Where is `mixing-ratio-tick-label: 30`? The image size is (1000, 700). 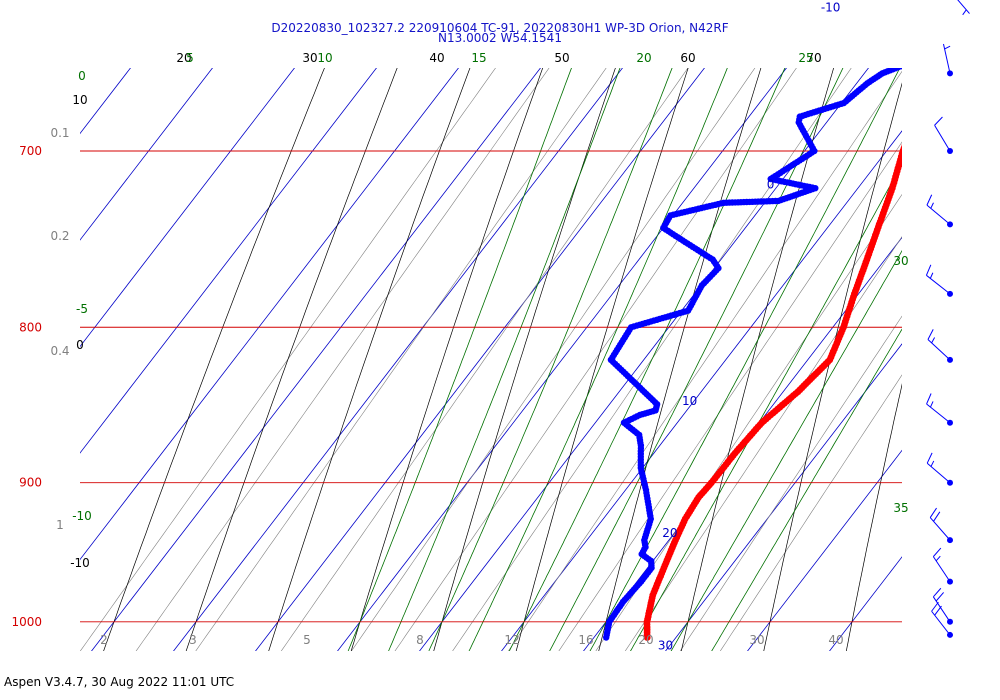
mixing-ratio-tick-label: 30 is located at coordinates (756, 640).